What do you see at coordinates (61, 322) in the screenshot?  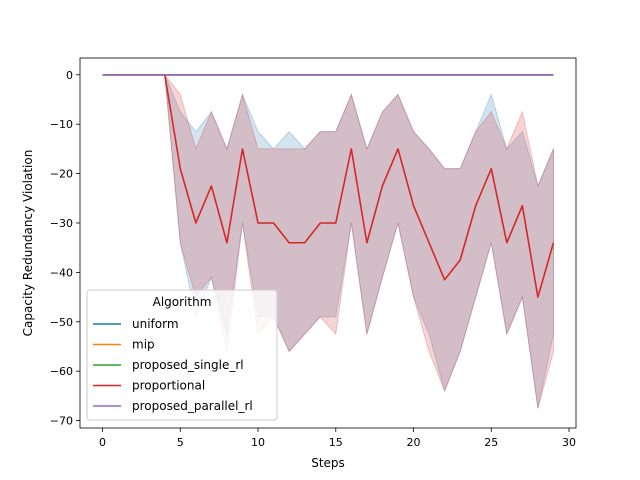 I see `y-tick-label: −50` at bounding box center [61, 322].